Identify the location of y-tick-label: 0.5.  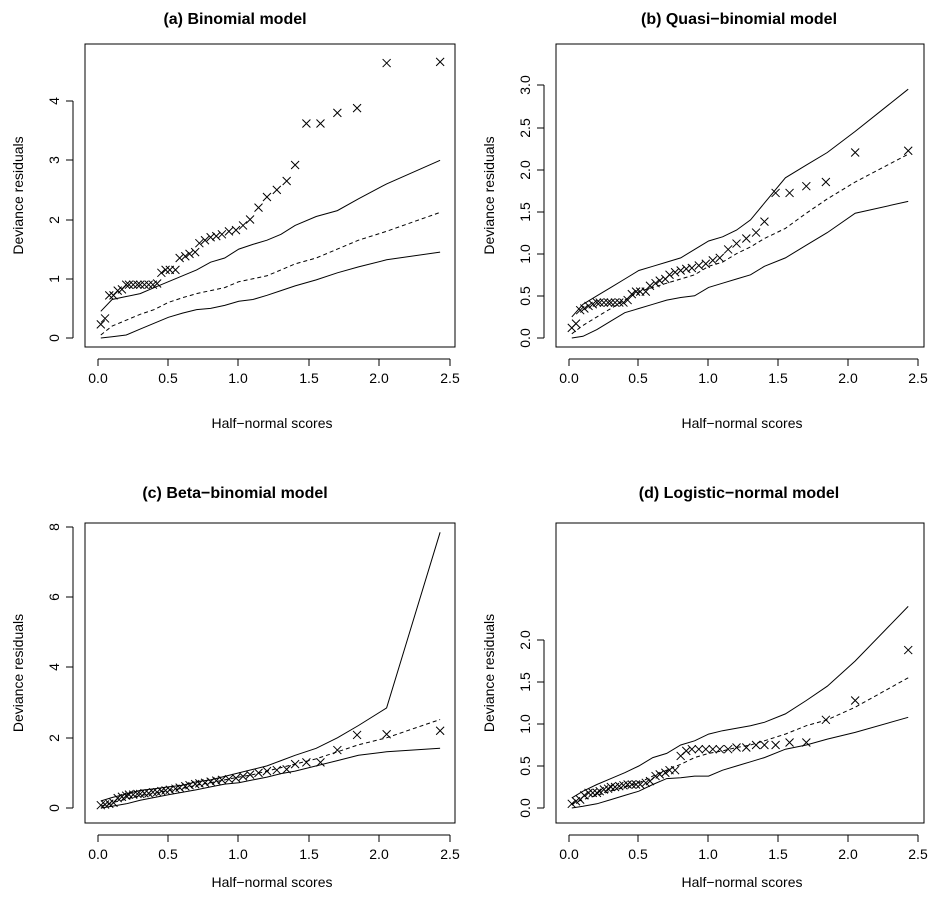
(525, 766).